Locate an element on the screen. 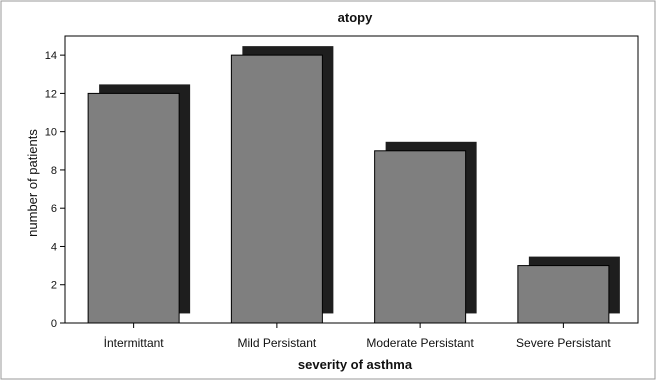  y-axis: 0 2 4 6 8 10 12 14 is located at coordinates (55, 190).